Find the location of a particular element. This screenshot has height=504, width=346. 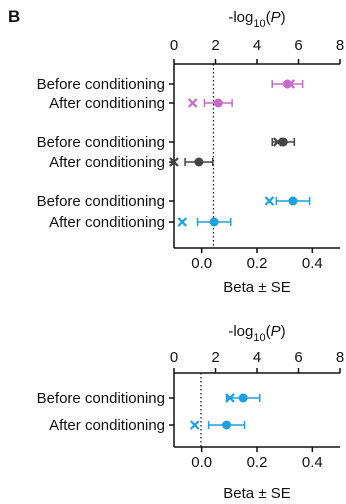

panel-letter: B is located at coordinates (14, 16).